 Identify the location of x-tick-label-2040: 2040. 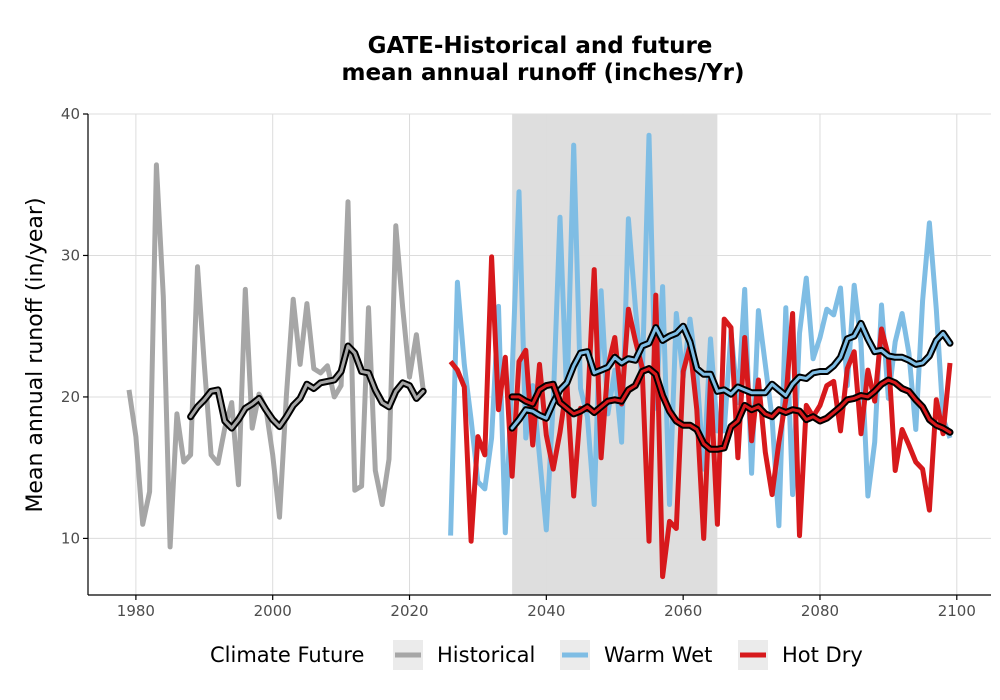
(546, 611).